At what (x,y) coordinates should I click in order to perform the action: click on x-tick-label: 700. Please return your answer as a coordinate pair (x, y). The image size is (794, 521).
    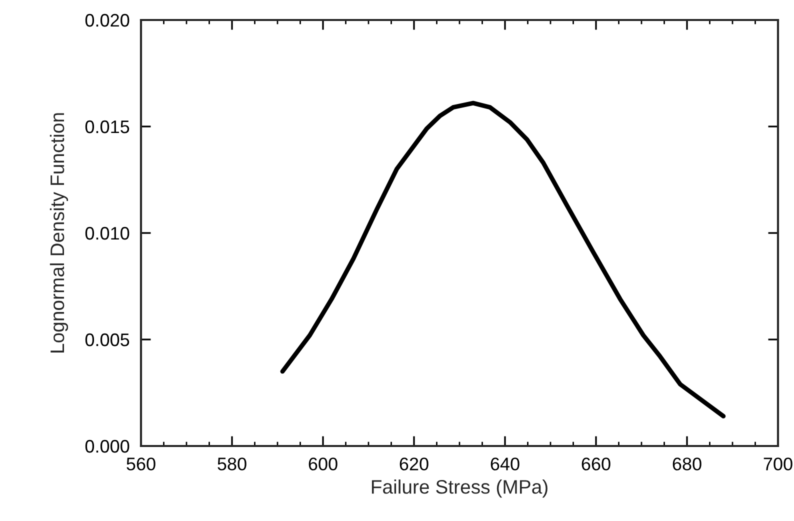
    Looking at the image, I should click on (778, 464).